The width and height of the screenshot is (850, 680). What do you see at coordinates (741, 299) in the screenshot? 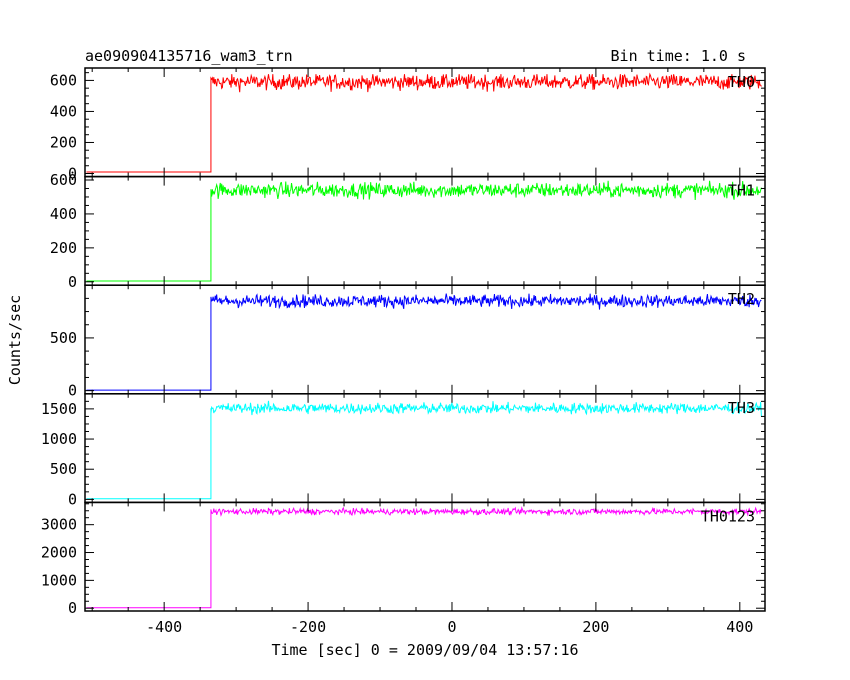
I see `series-label-th2: TH2` at bounding box center [741, 299].